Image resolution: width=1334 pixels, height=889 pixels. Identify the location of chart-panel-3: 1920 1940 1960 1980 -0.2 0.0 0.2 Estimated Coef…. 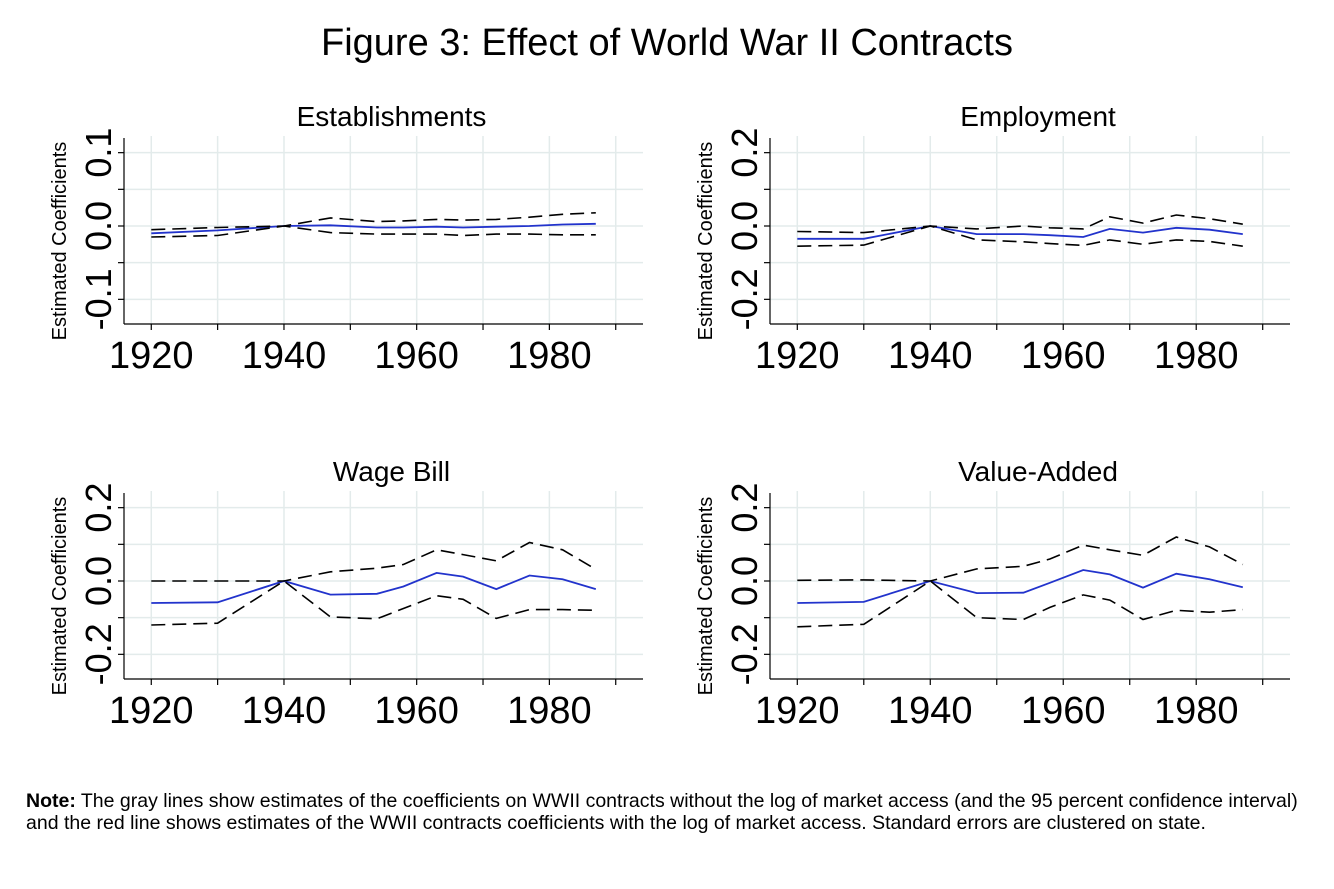
(346, 594).